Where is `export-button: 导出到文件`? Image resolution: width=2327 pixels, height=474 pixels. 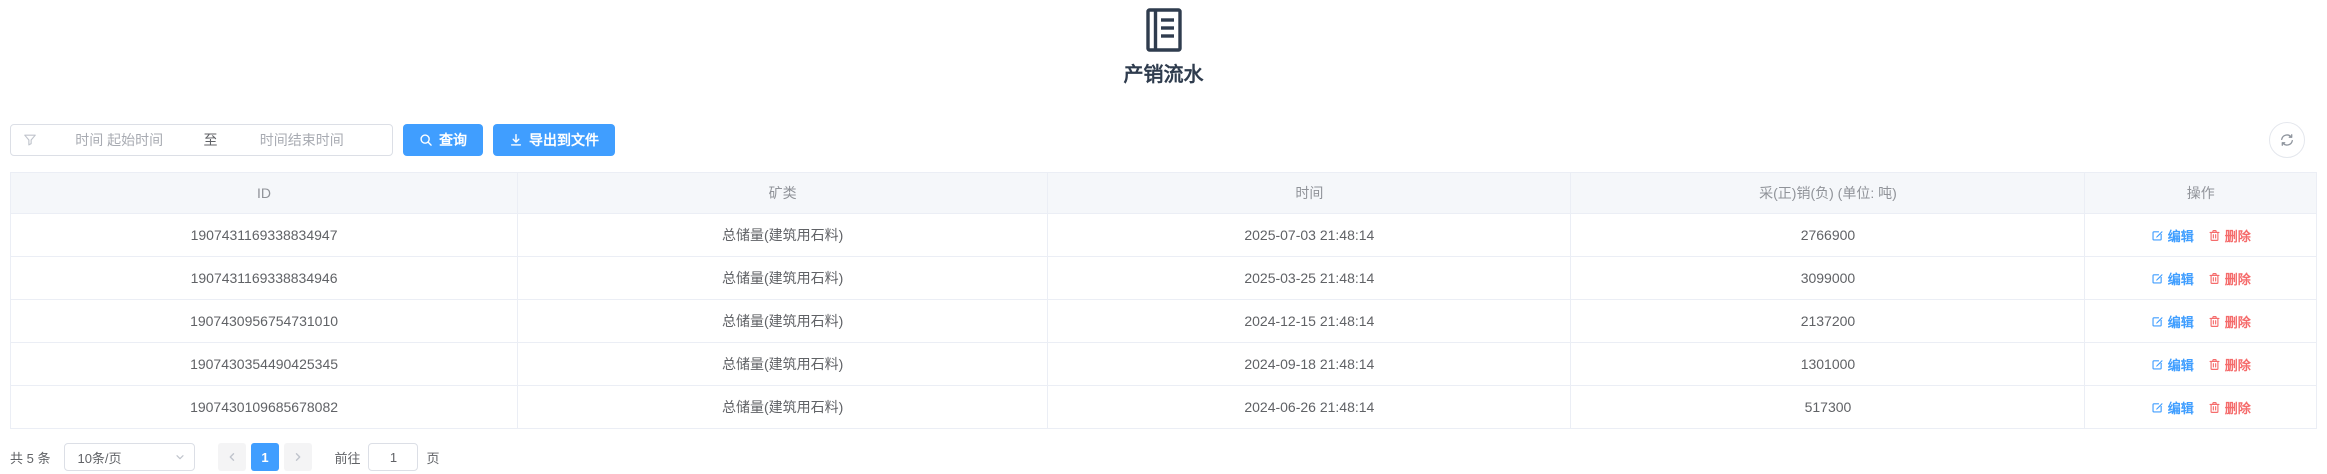
export-button: 导出到文件 is located at coordinates (554, 140).